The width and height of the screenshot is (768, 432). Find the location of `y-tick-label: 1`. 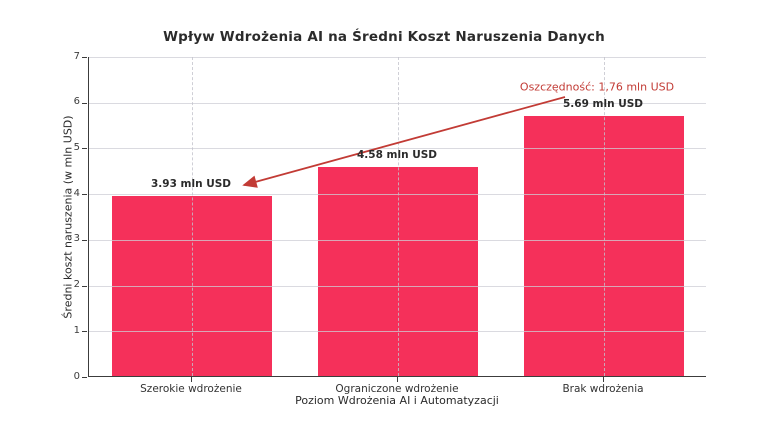

y-tick-label: 1 is located at coordinates (76, 330).